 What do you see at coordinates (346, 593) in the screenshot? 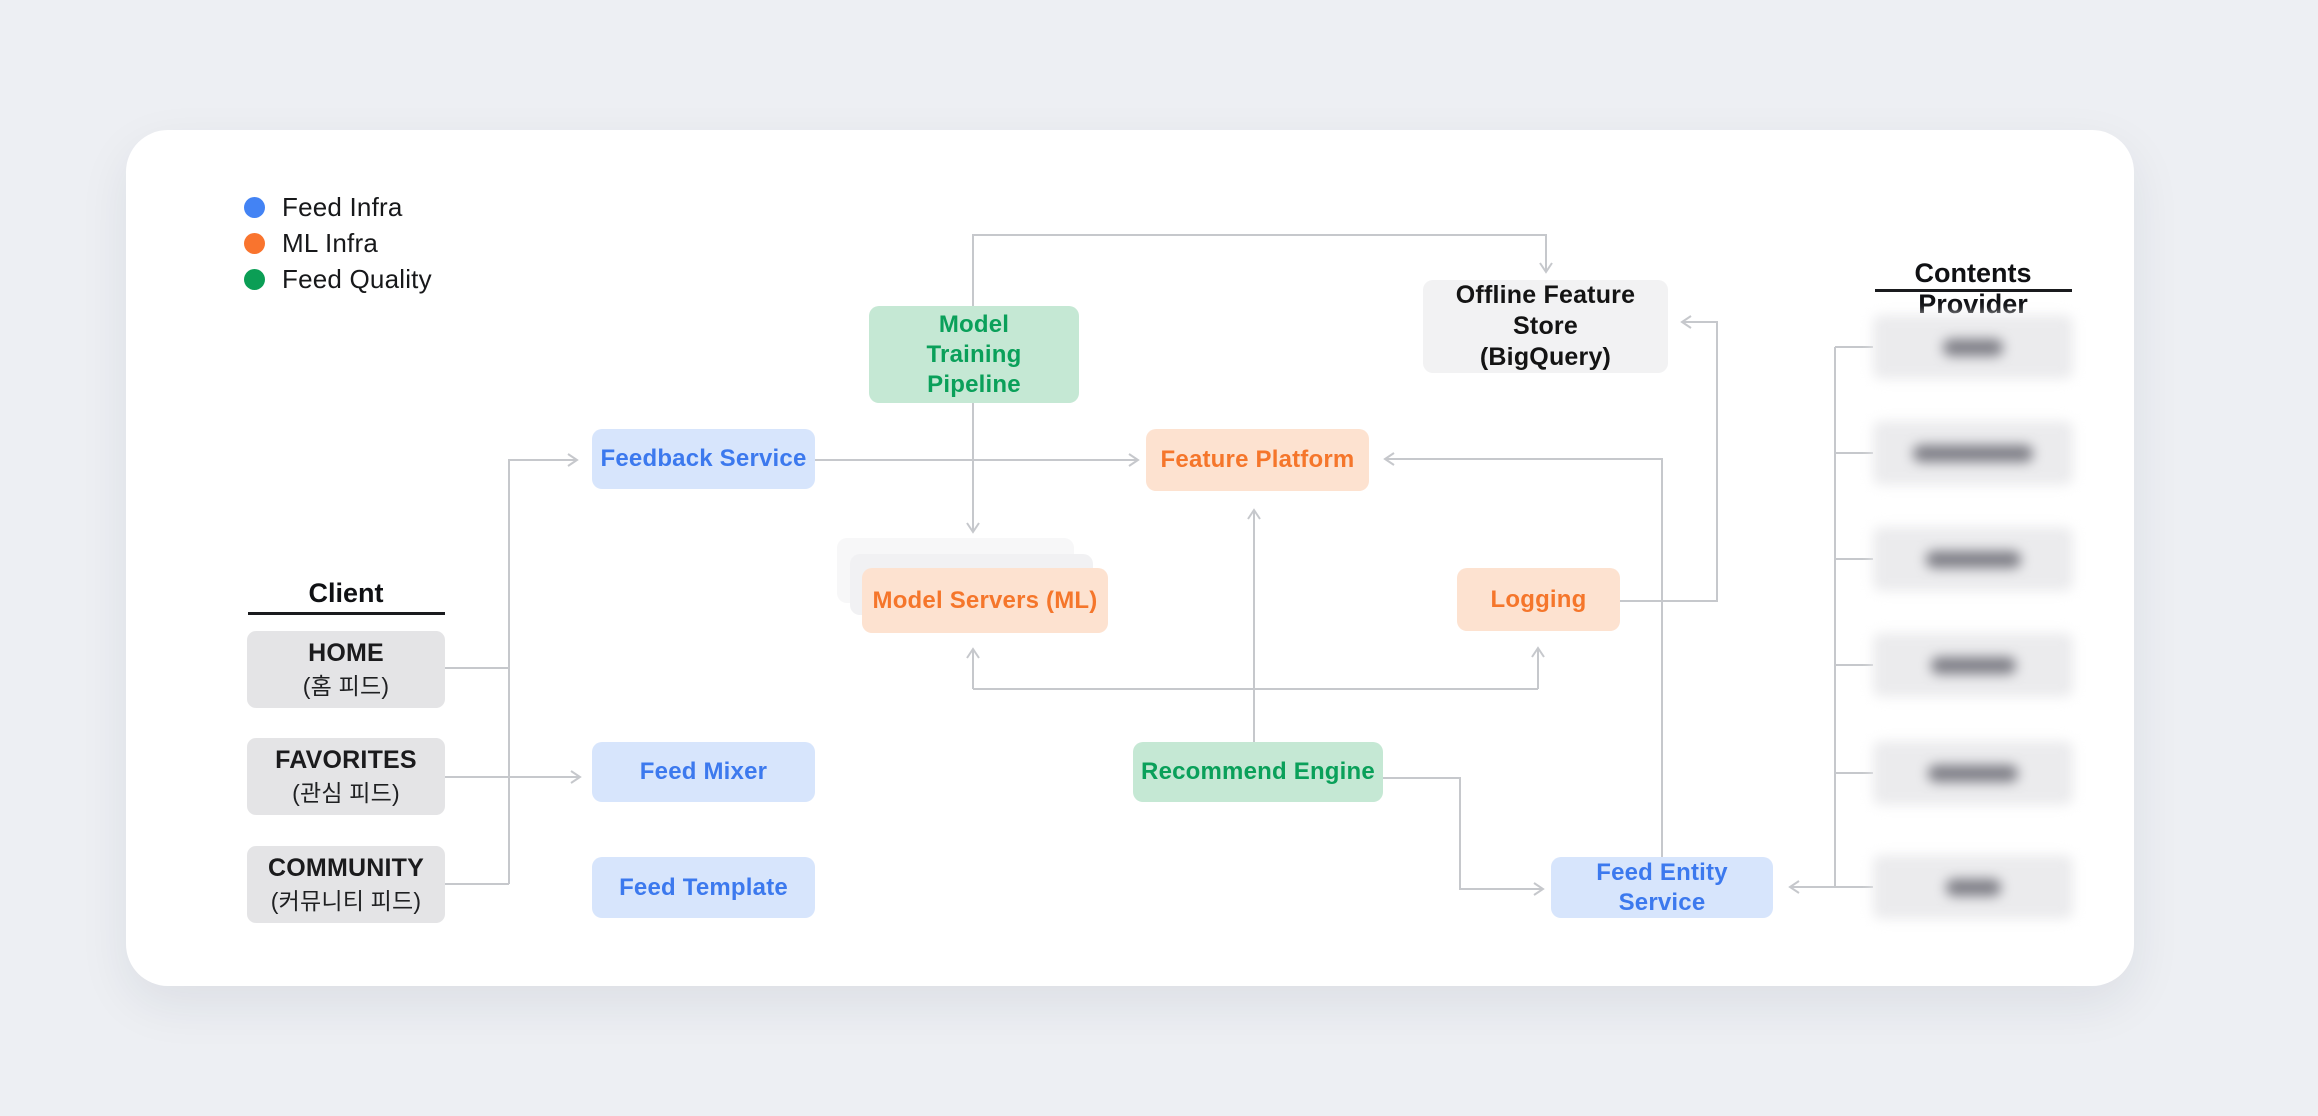
I see `client-section-title: Client` at bounding box center [346, 593].